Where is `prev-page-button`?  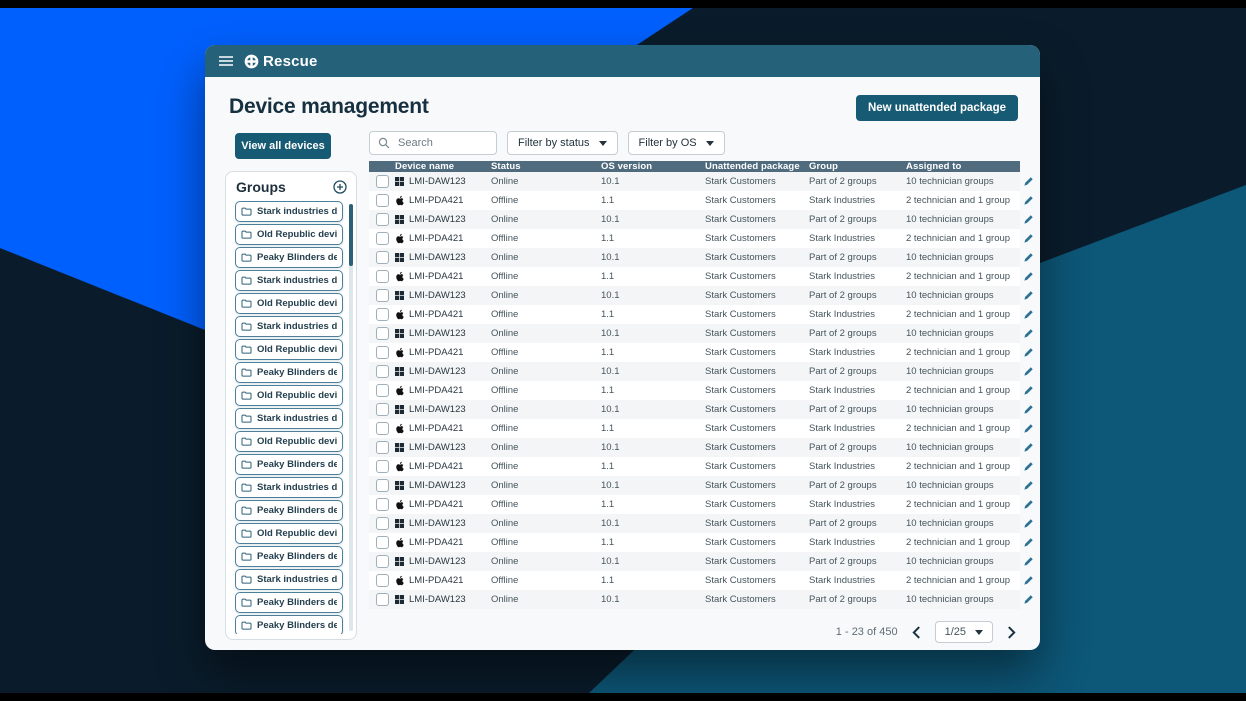 prev-page-button is located at coordinates (916, 632).